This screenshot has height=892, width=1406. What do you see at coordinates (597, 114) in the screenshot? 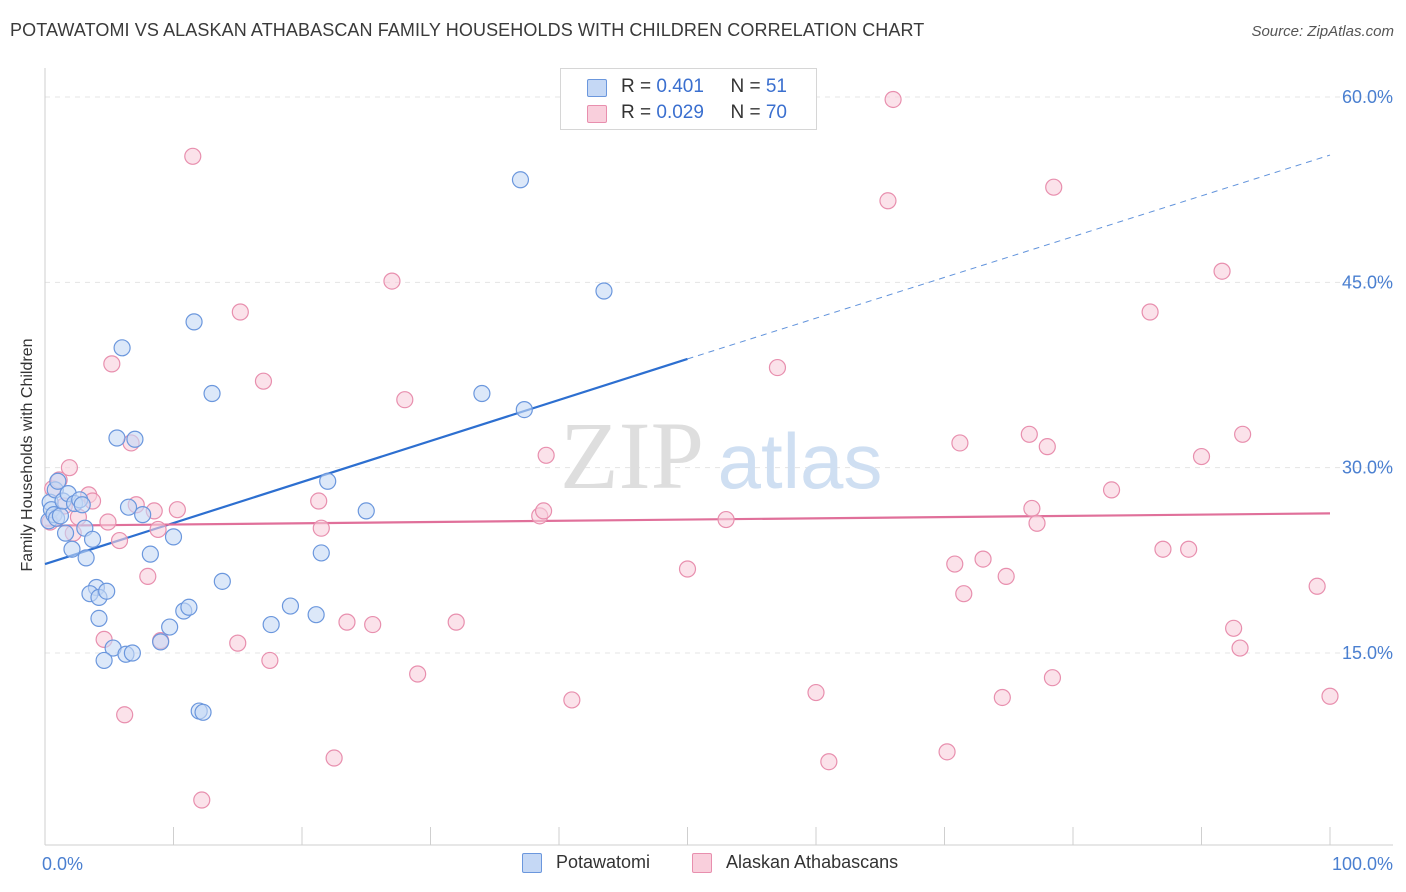
I see `legend-swatch-pink` at bounding box center [597, 114].